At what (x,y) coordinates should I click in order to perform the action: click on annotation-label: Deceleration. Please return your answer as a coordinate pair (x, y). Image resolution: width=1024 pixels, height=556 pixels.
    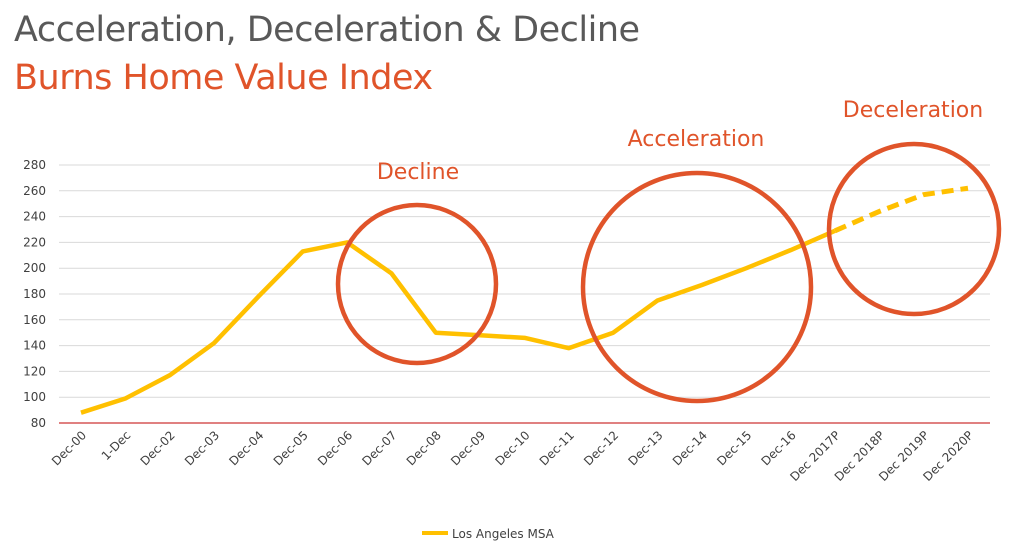
    Looking at the image, I should click on (913, 110).